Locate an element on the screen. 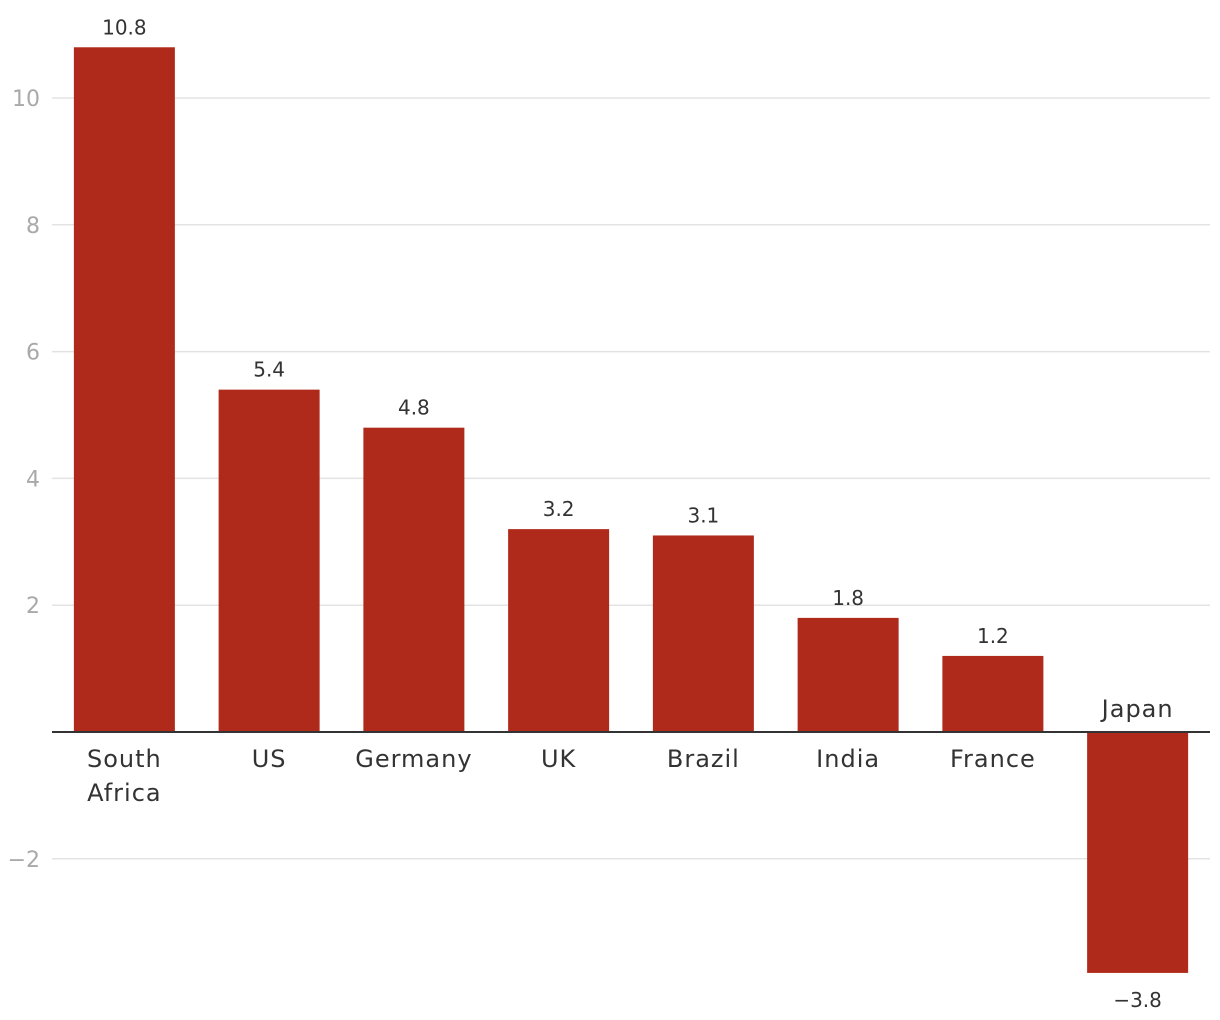  y-tick-label: 4 is located at coordinates (33, 479).